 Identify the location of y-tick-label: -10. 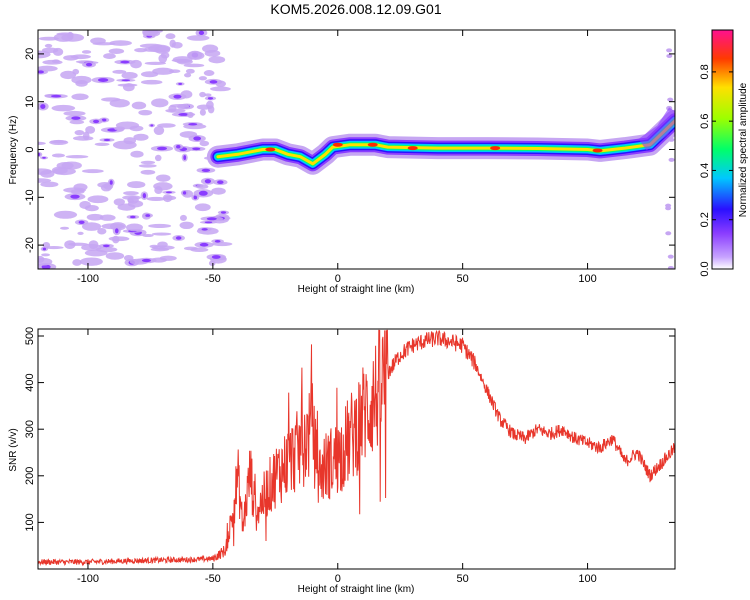
(30, 197).